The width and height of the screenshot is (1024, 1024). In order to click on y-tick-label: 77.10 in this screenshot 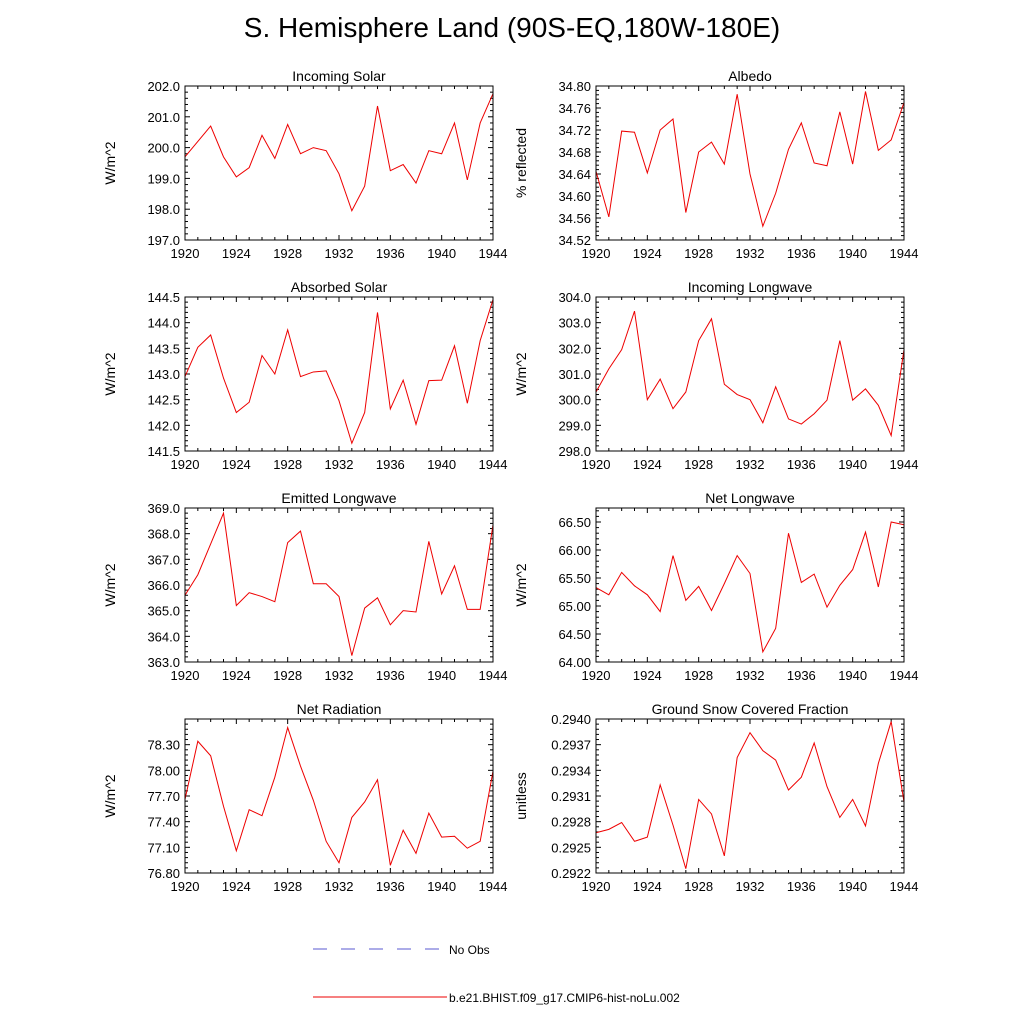, I will do `click(163, 847)`.